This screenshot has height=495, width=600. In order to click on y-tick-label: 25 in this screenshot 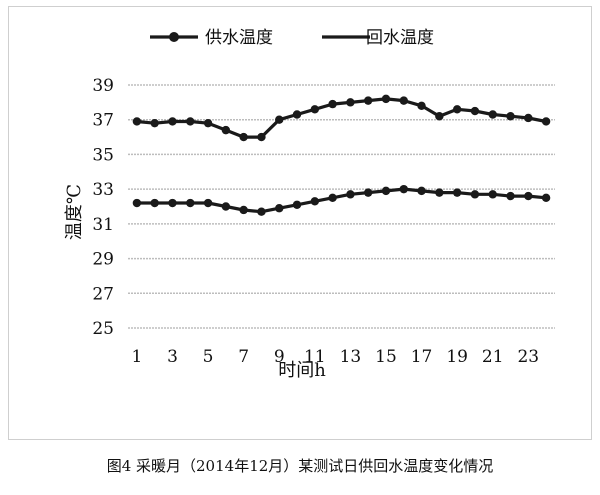, I will do `click(103, 329)`.